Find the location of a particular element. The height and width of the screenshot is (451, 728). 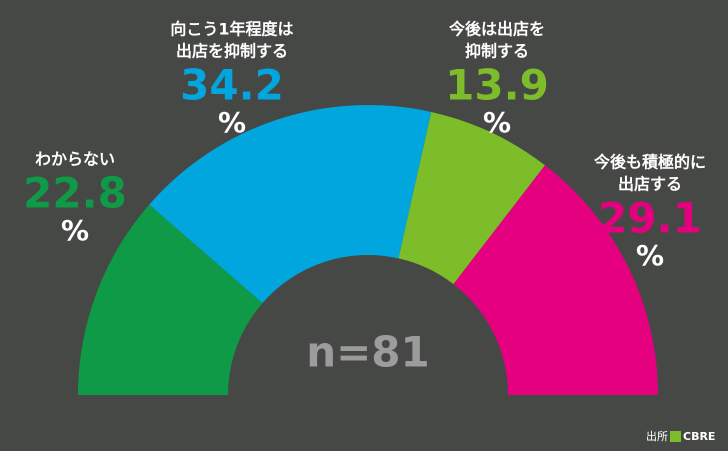

category-label: 出店する is located at coordinates (650, 184).